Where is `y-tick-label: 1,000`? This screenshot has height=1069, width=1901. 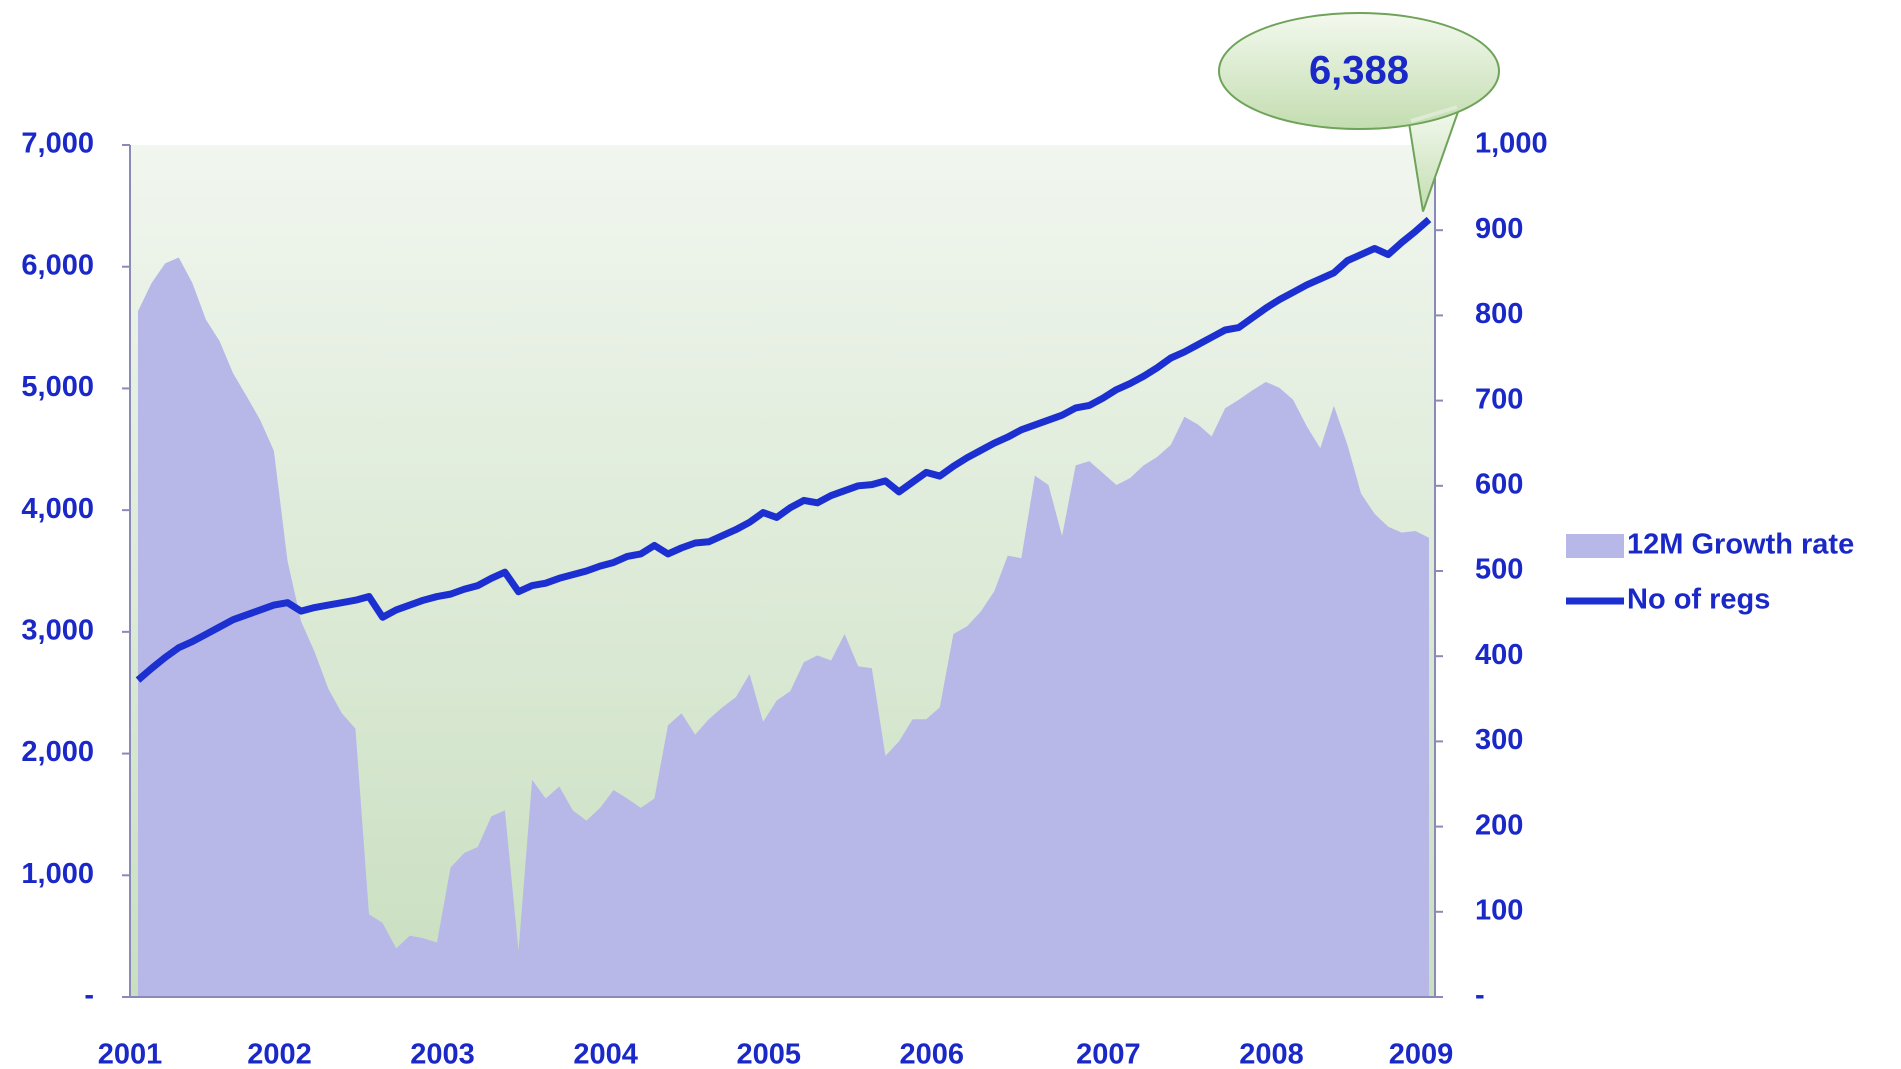
y-tick-label: 1,000 is located at coordinates (57, 874).